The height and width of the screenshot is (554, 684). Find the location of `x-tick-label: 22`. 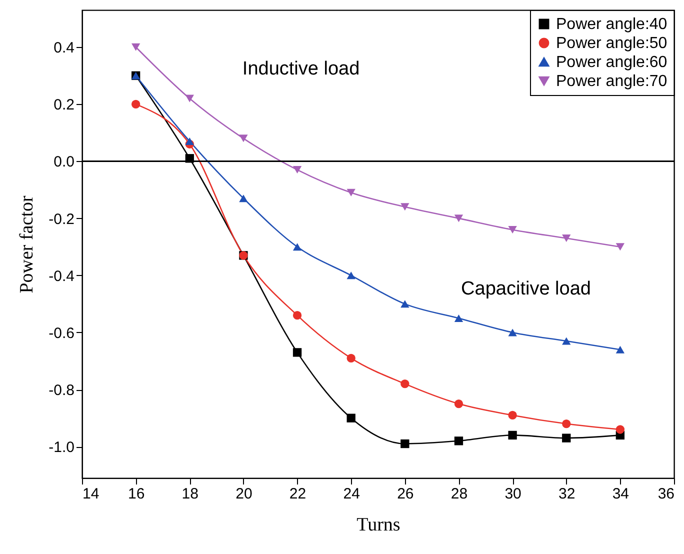

x-tick-label: 22 is located at coordinates (297, 494).